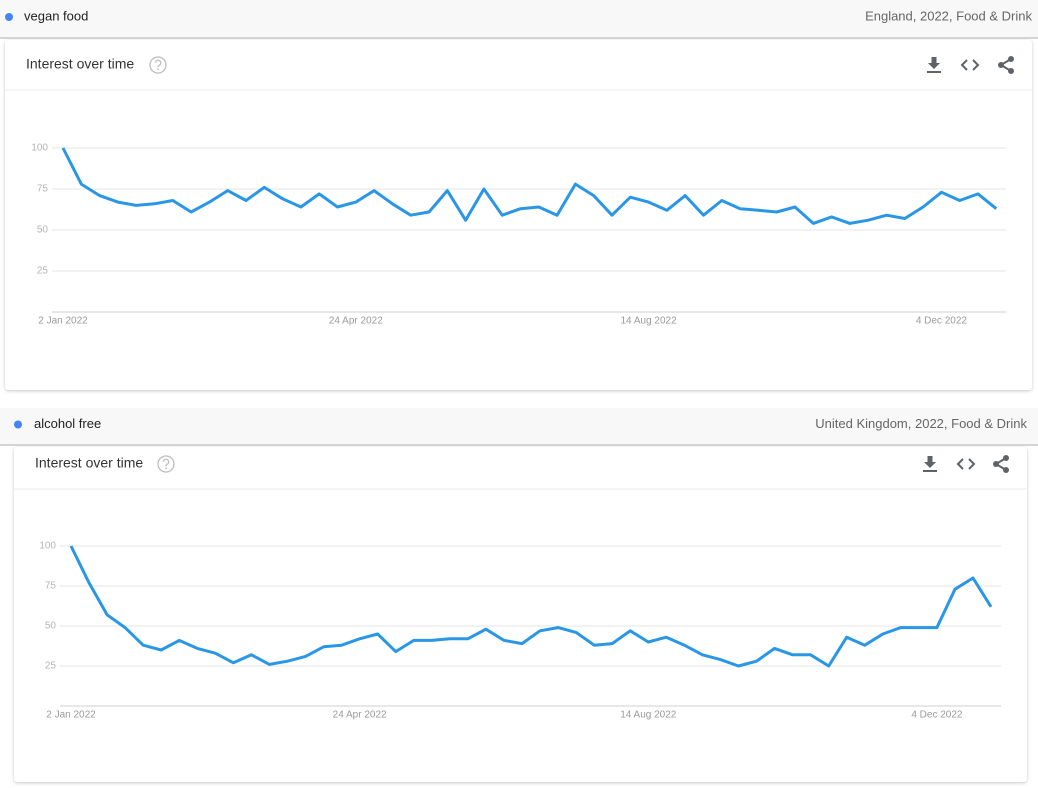 This screenshot has height=788, width=1038. Describe the element at coordinates (948, 15) in the screenshot. I see `filter-summary: England, 2022, Food & Drink` at that location.